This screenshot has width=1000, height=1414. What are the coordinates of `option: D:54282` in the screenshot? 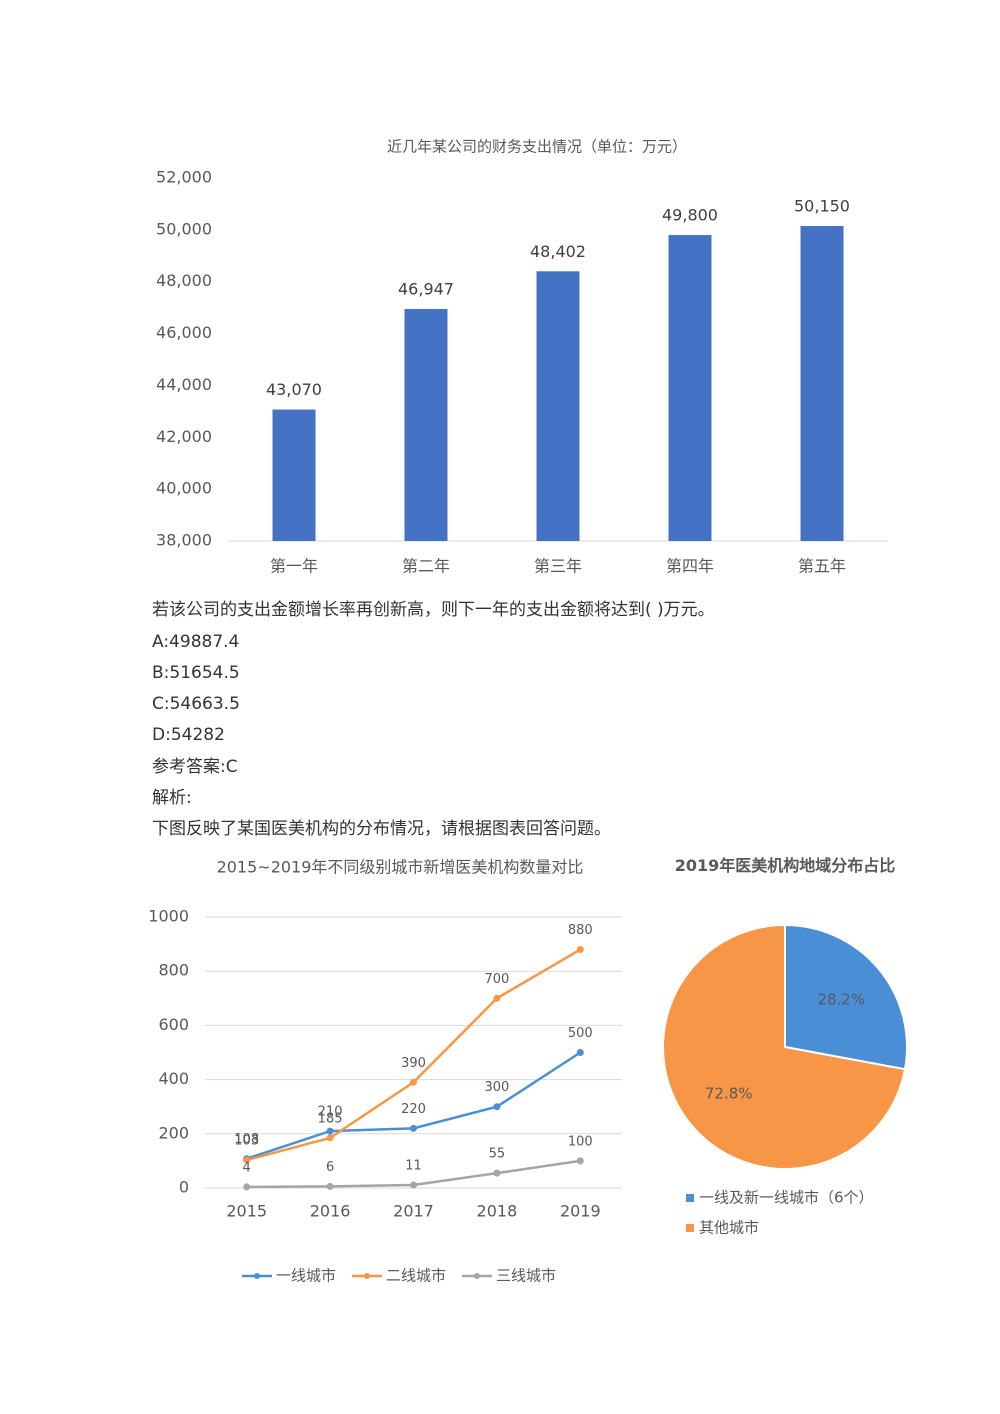 It's located at (188, 735).